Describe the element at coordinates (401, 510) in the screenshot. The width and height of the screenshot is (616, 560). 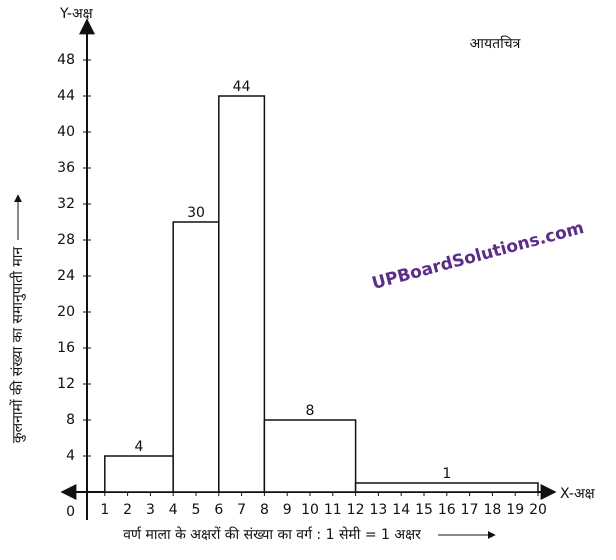
I see `x-tick-label: 14` at that location.